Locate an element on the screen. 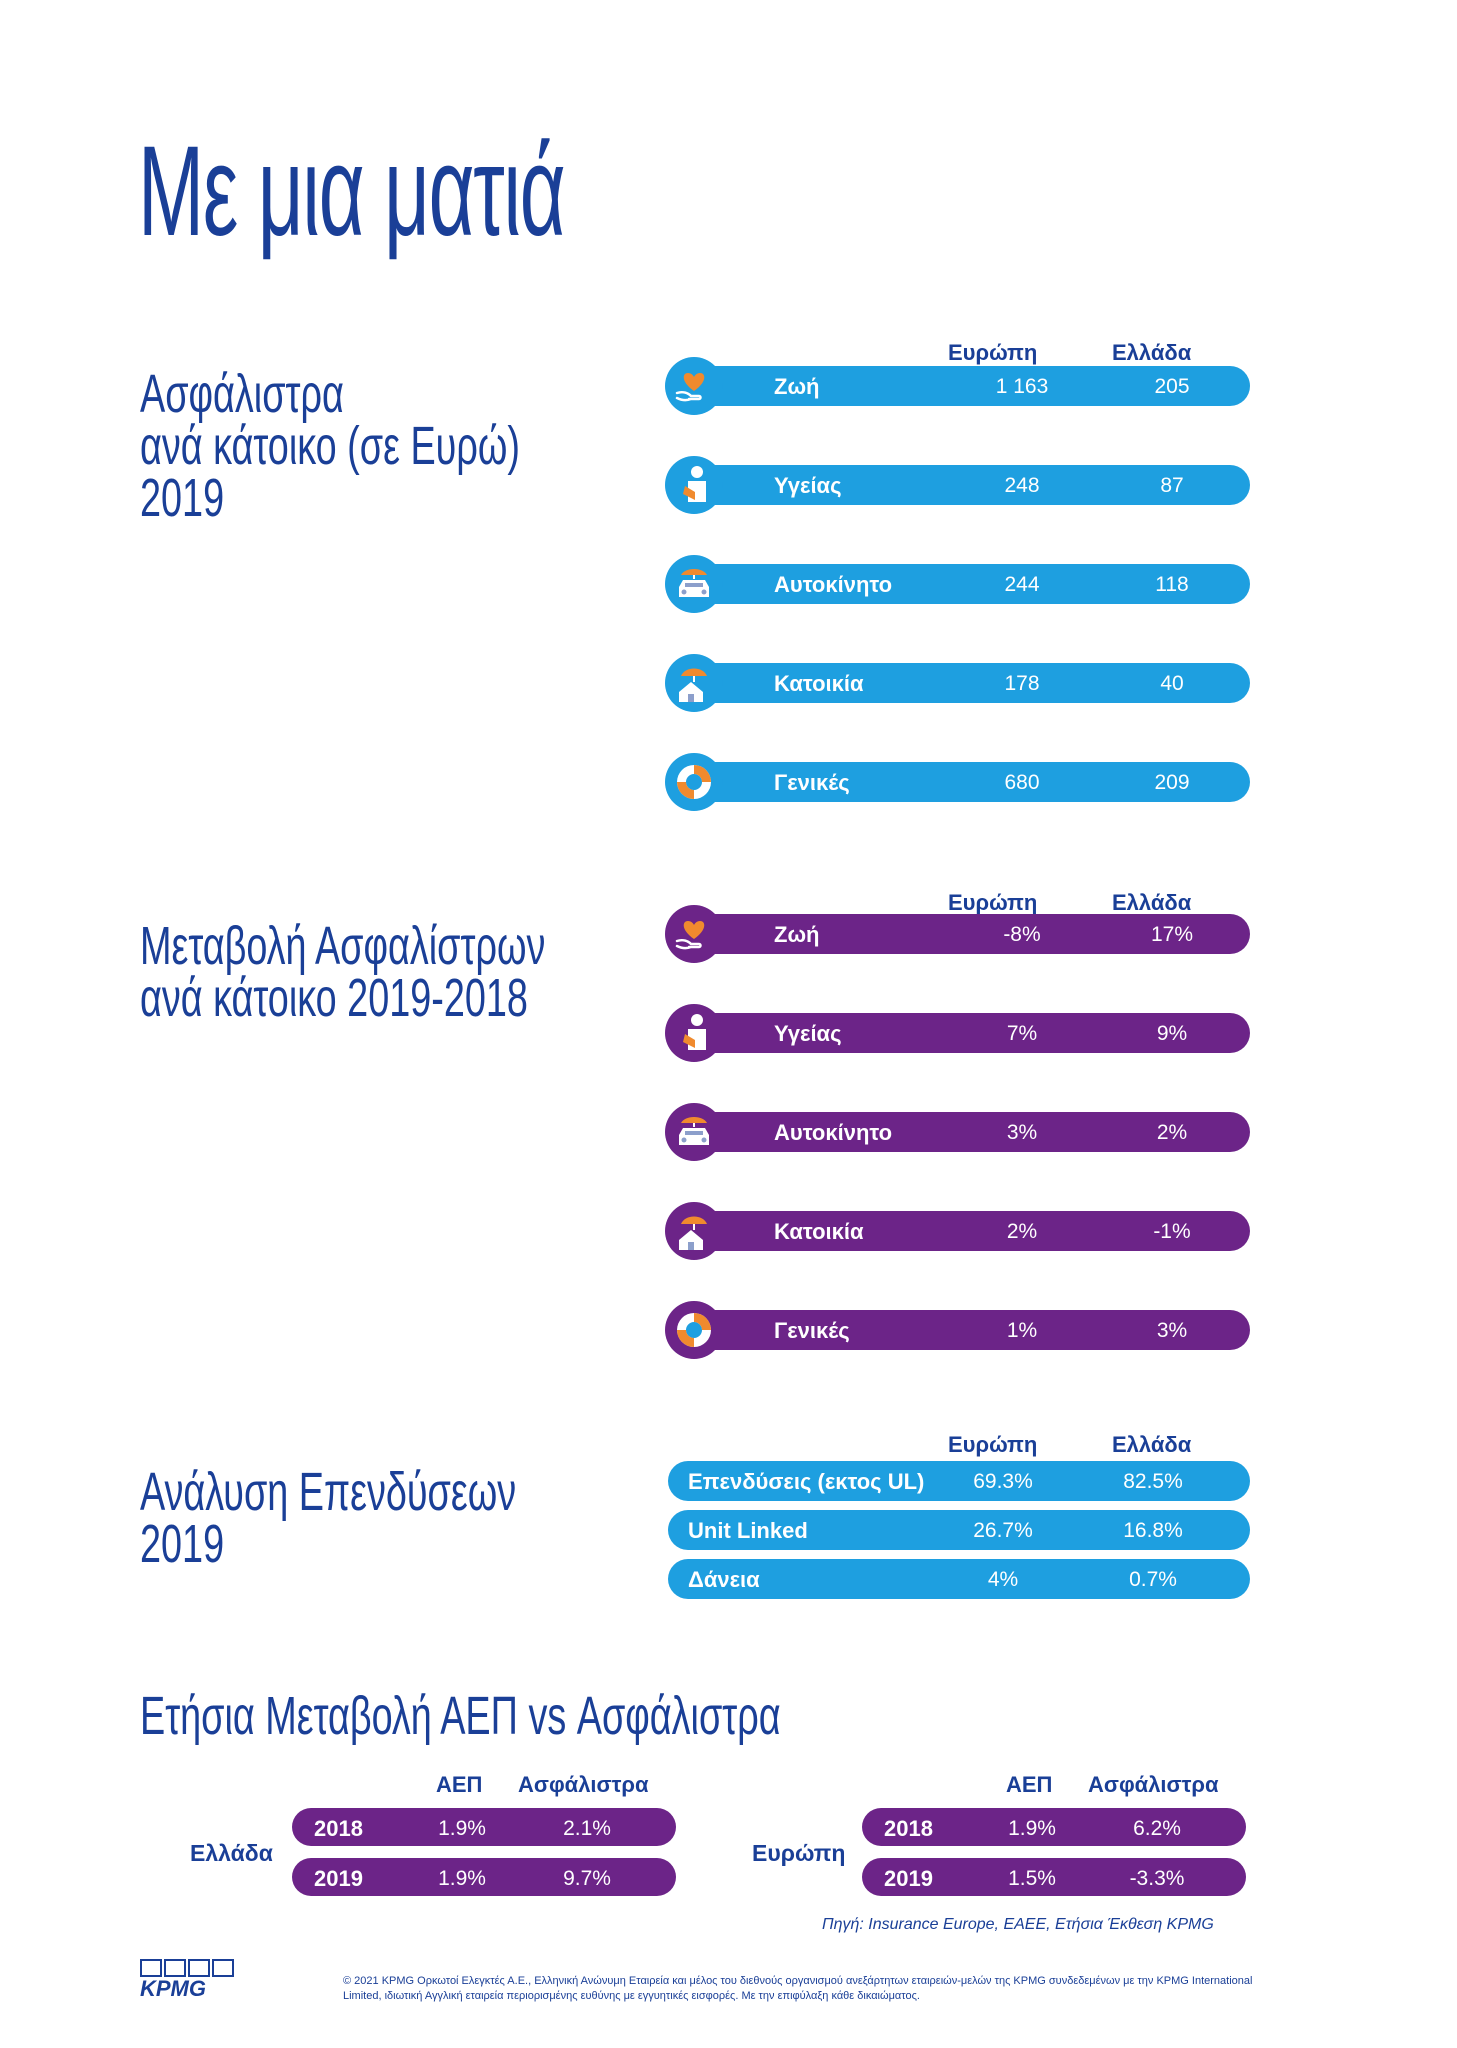  greece-value: 3% is located at coordinates (1172, 1330).